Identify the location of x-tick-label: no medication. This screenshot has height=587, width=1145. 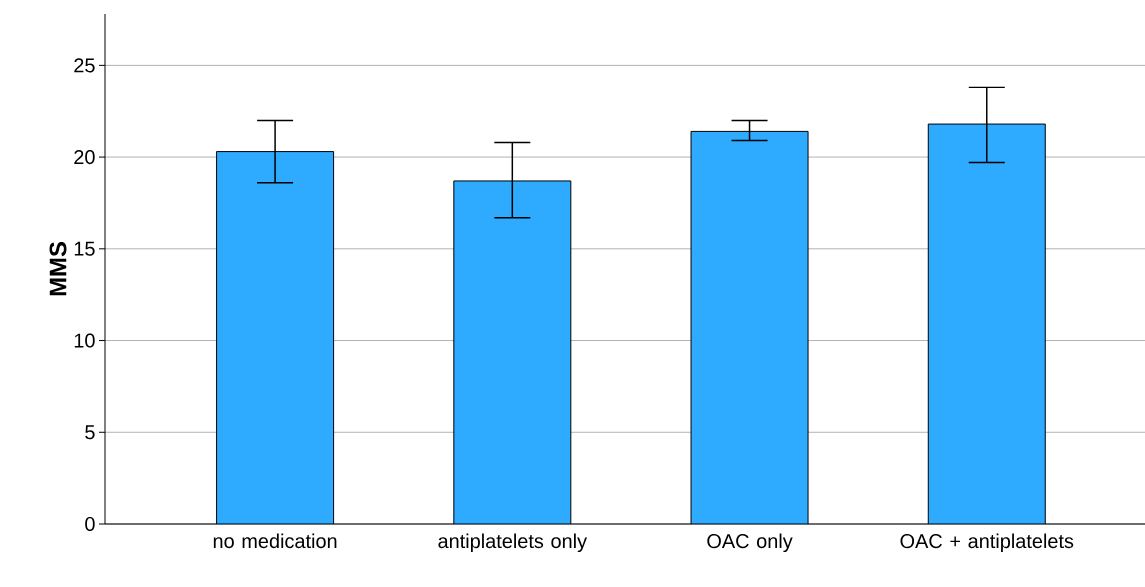
(275, 541).